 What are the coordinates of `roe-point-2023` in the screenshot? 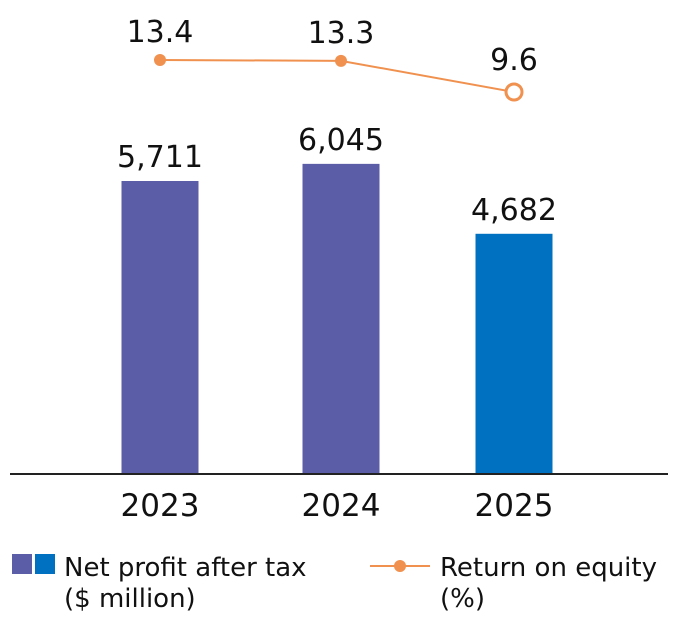 It's located at (160, 60).